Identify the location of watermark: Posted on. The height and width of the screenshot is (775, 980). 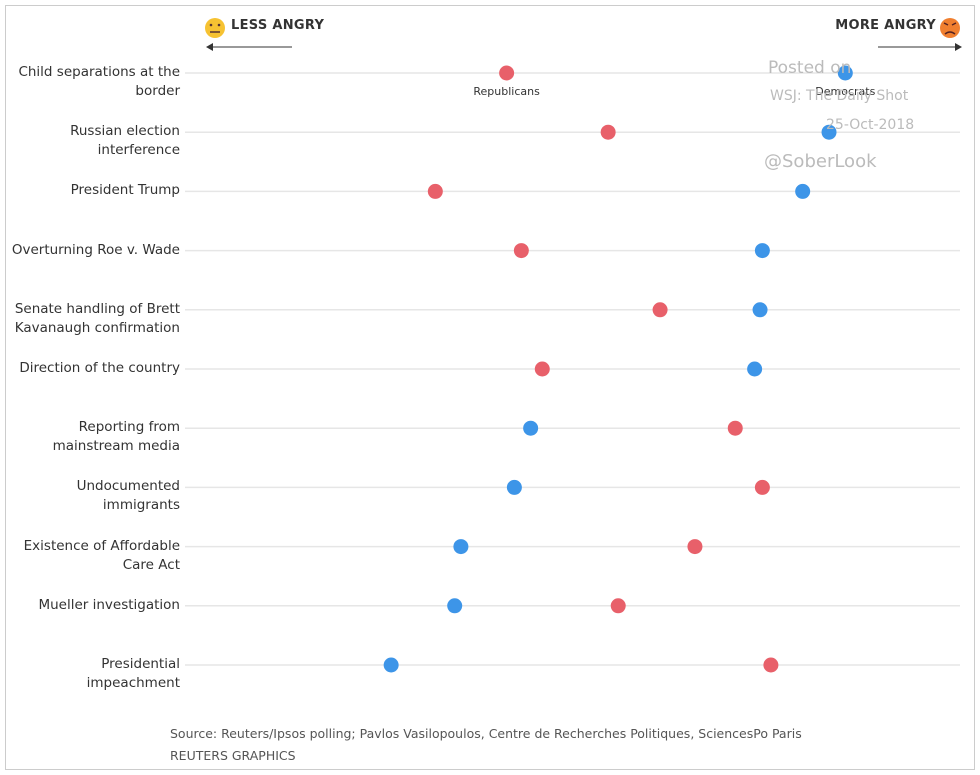
(810, 68).